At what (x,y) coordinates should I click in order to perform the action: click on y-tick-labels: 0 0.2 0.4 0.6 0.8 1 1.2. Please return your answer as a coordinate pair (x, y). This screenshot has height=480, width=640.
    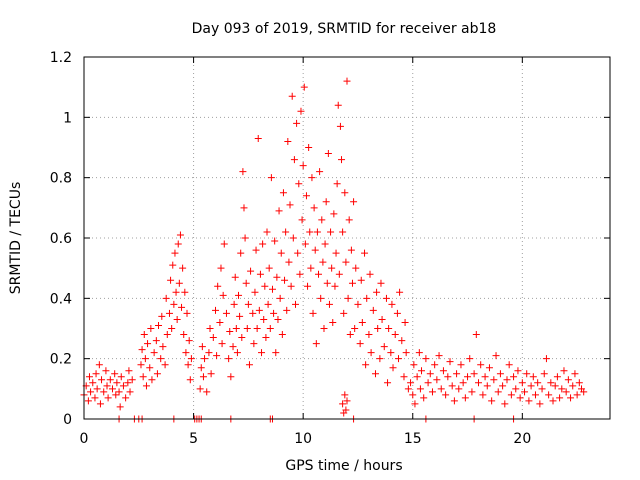
    Looking at the image, I should click on (61, 239).